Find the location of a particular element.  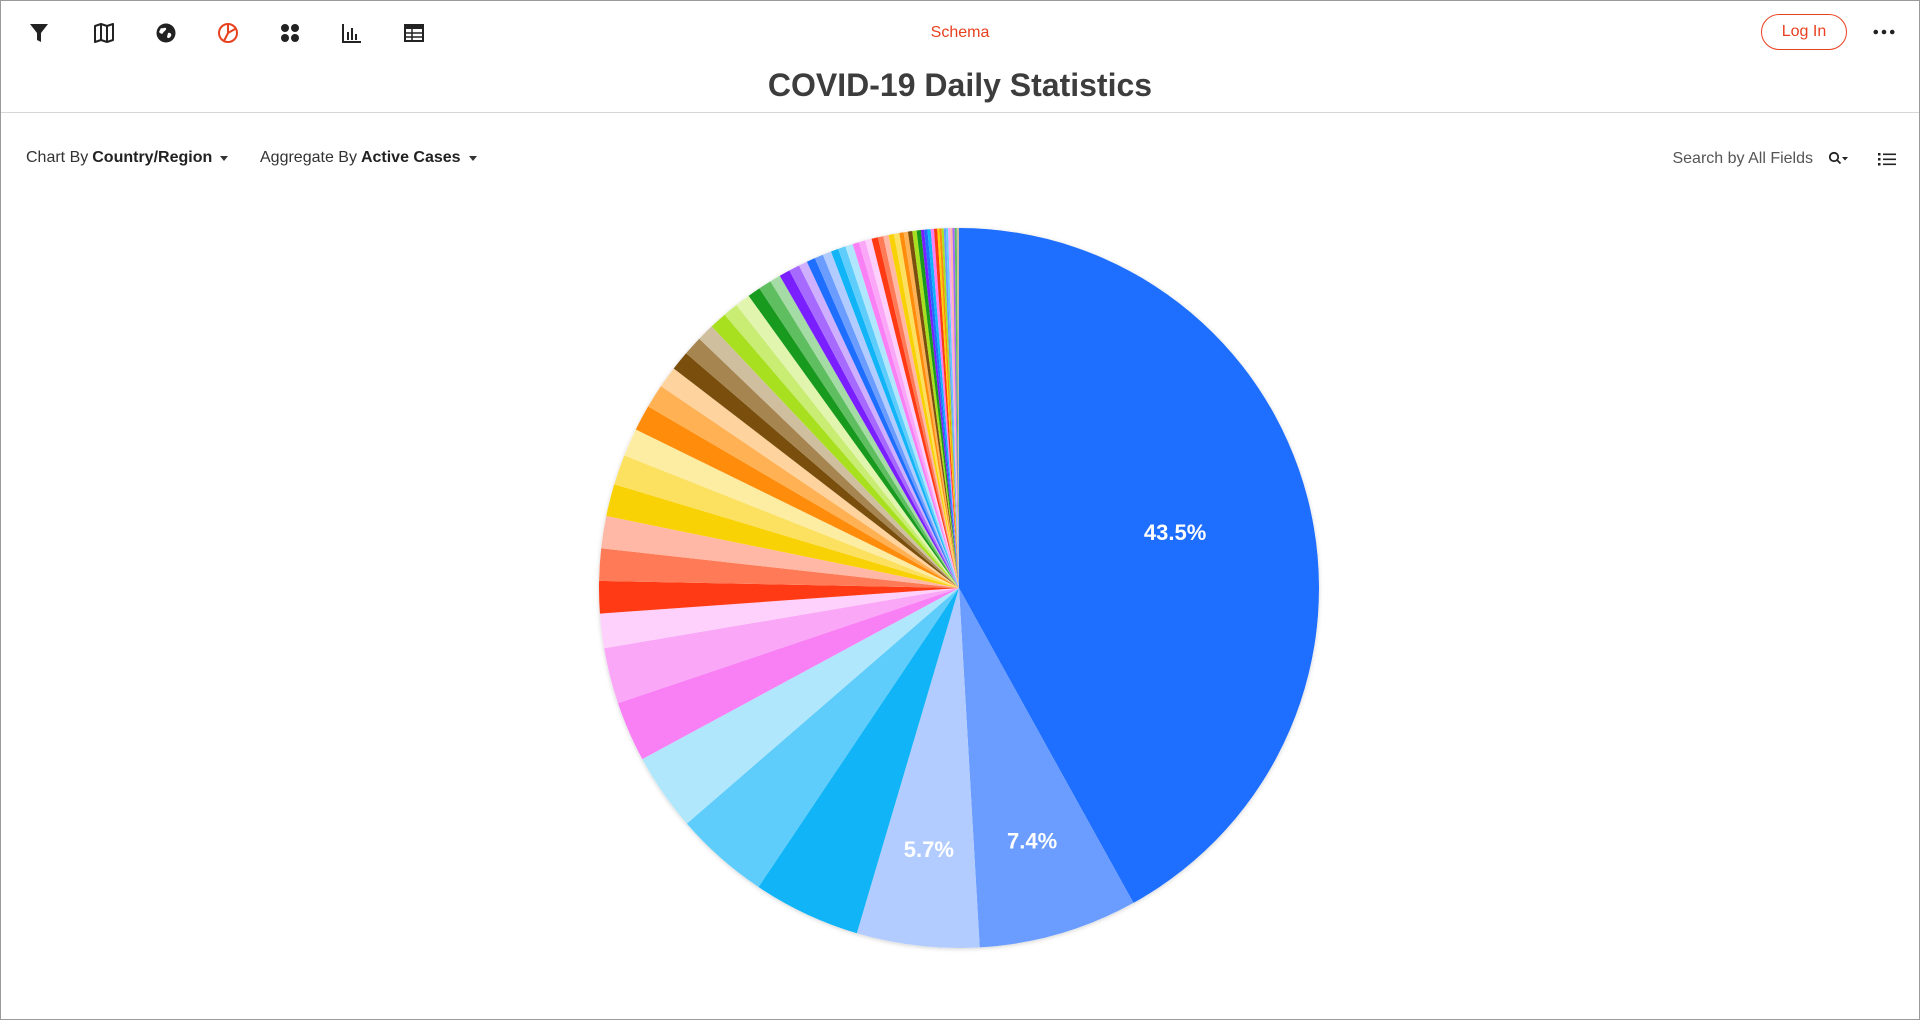

map-icon is located at coordinates (104, 33).